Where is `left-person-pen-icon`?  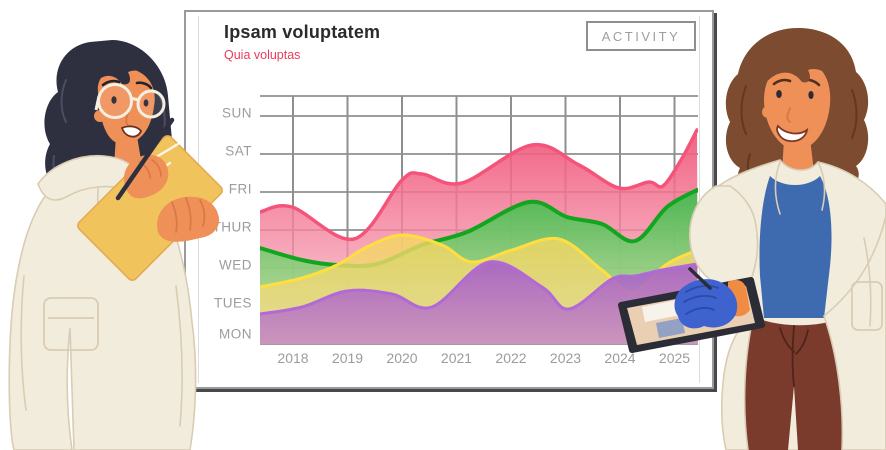
left-person-pen-icon is located at coordinates (145, 159).